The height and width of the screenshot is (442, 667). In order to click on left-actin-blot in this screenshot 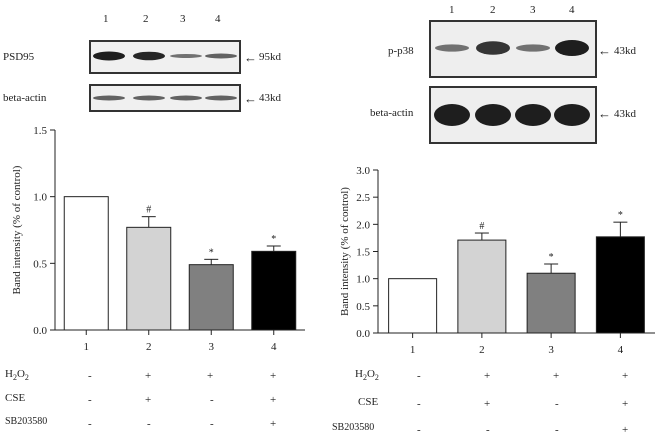, I will do `click(165, 98)`.